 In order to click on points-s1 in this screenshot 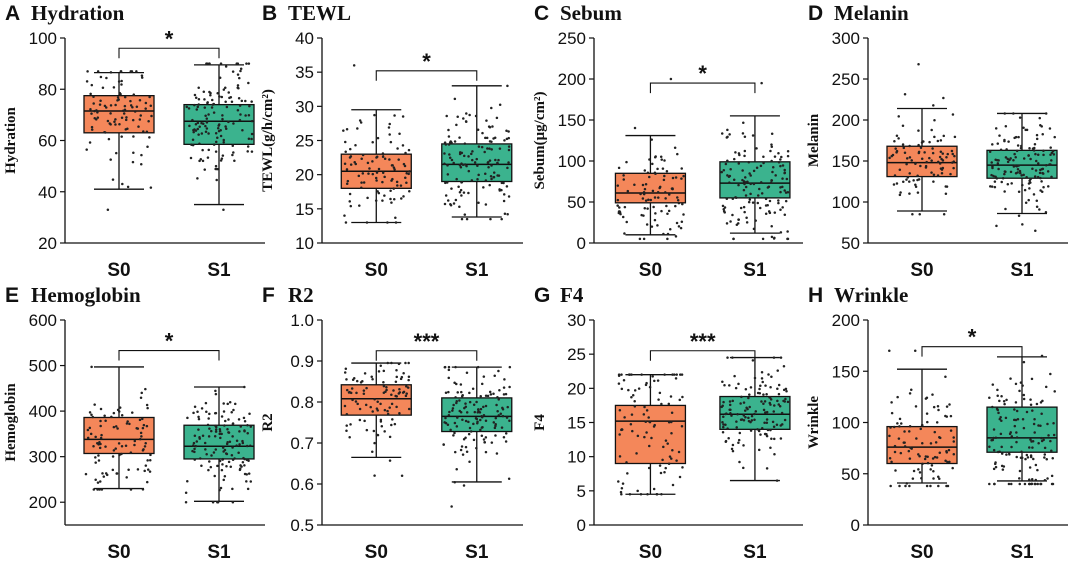, I will do `click(1022, 172)`.